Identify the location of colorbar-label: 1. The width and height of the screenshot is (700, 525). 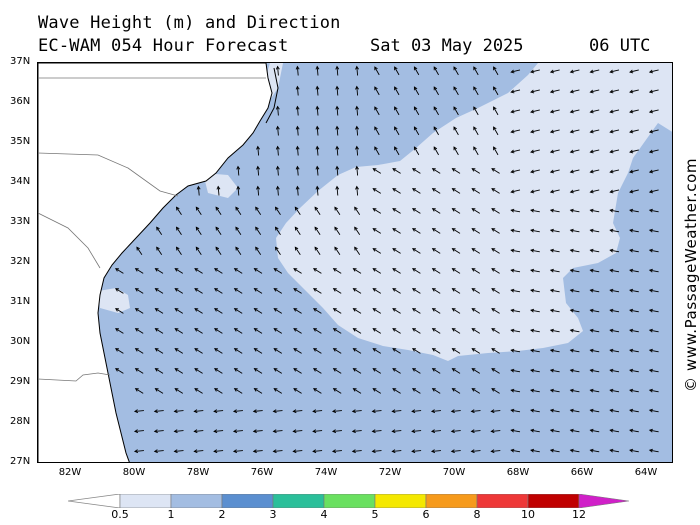
(171, 514).